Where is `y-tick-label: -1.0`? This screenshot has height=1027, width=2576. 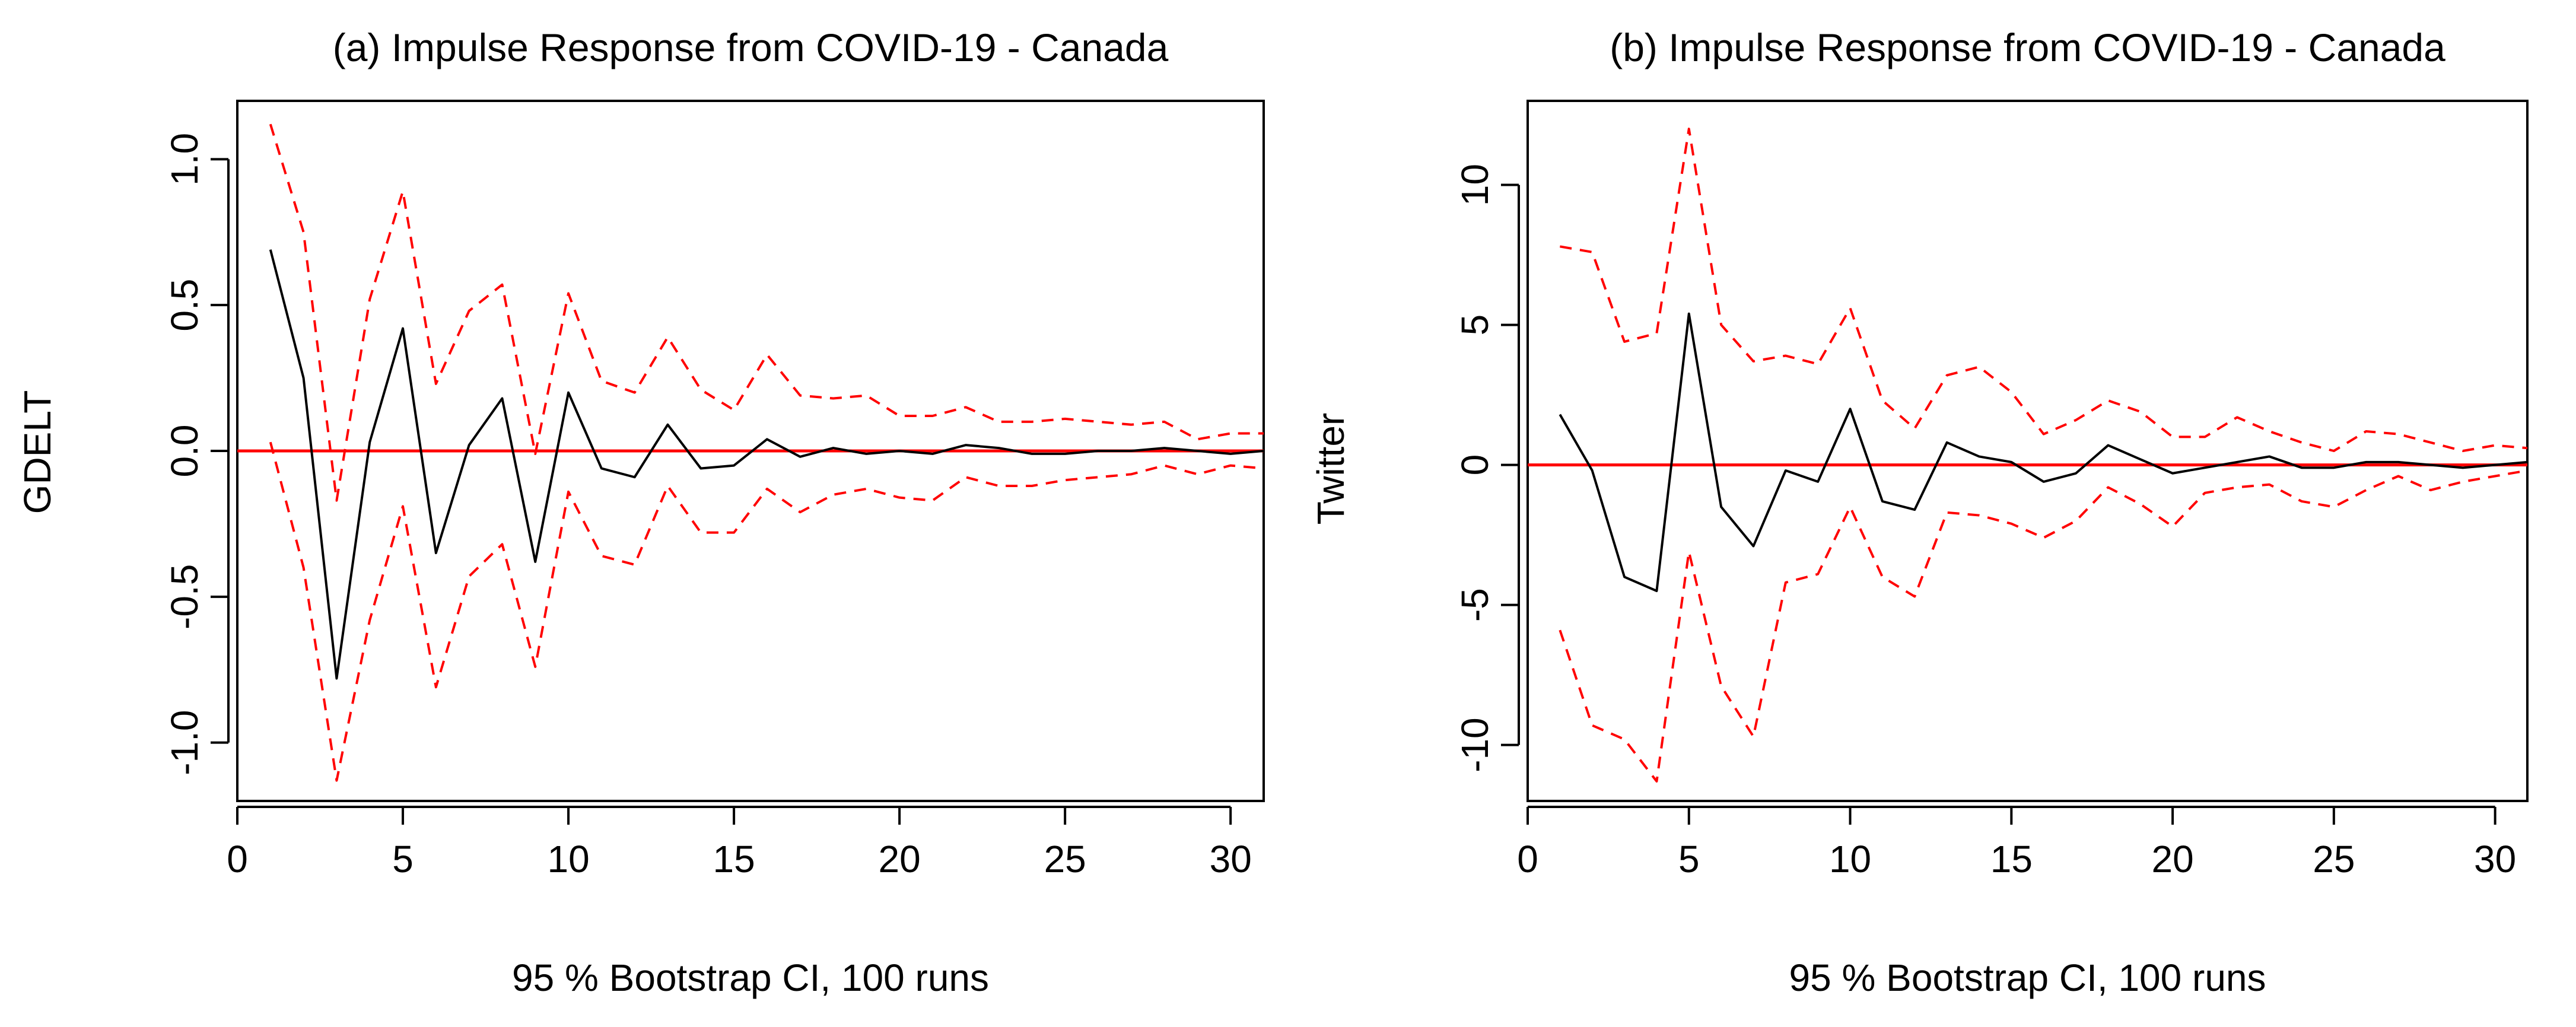 y-tick-label: -1.0 is located at coordinates (184, 742).